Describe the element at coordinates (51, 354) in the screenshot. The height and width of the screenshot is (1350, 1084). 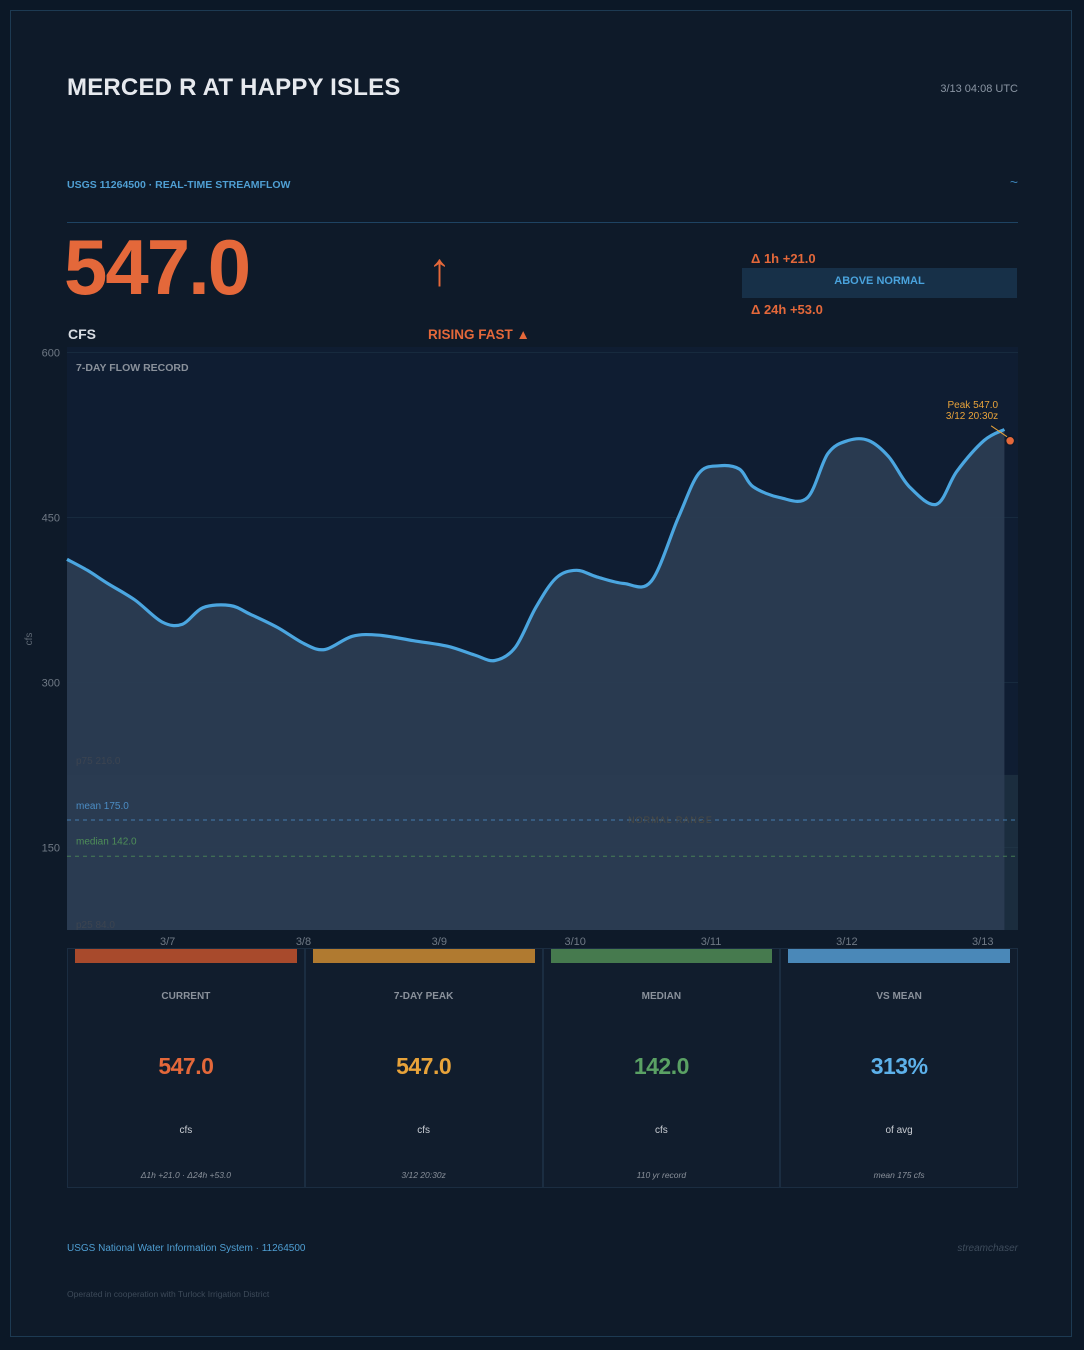
I see `y-tick-label: 600` at that location.